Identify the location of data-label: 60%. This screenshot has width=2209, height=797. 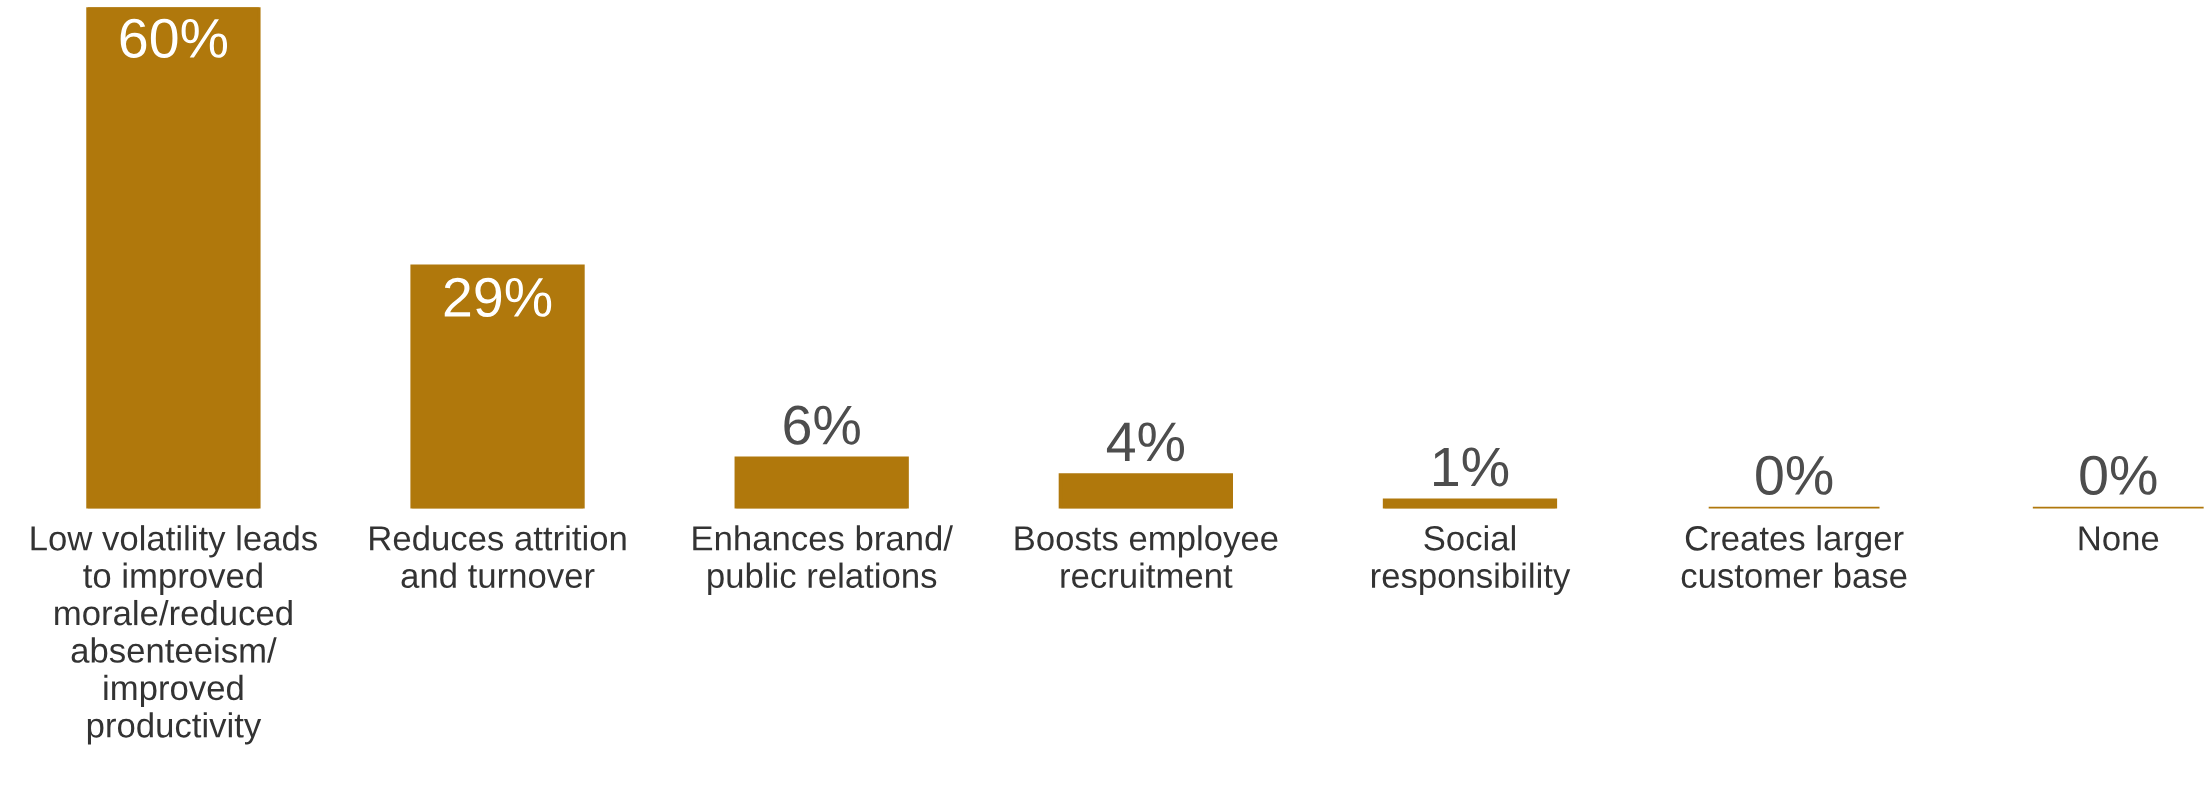
(174, 38).